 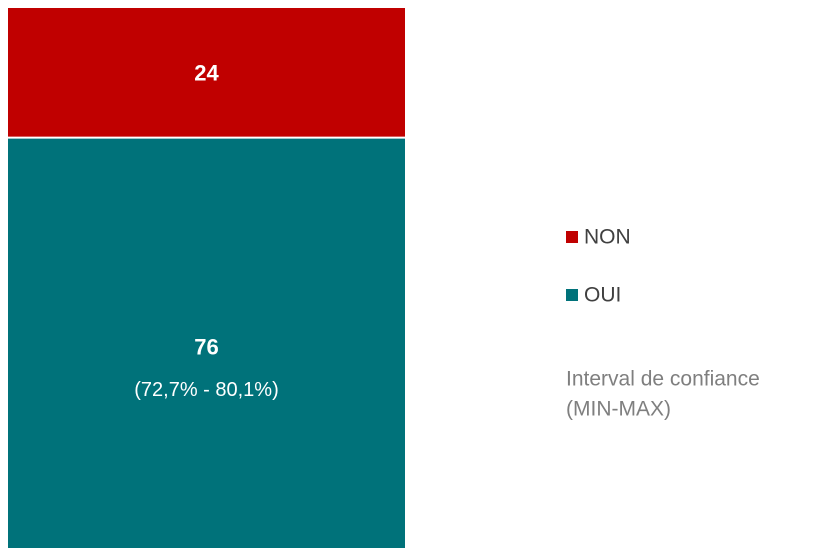 I want to click on data-label: 76, so click(x=206, y=347).